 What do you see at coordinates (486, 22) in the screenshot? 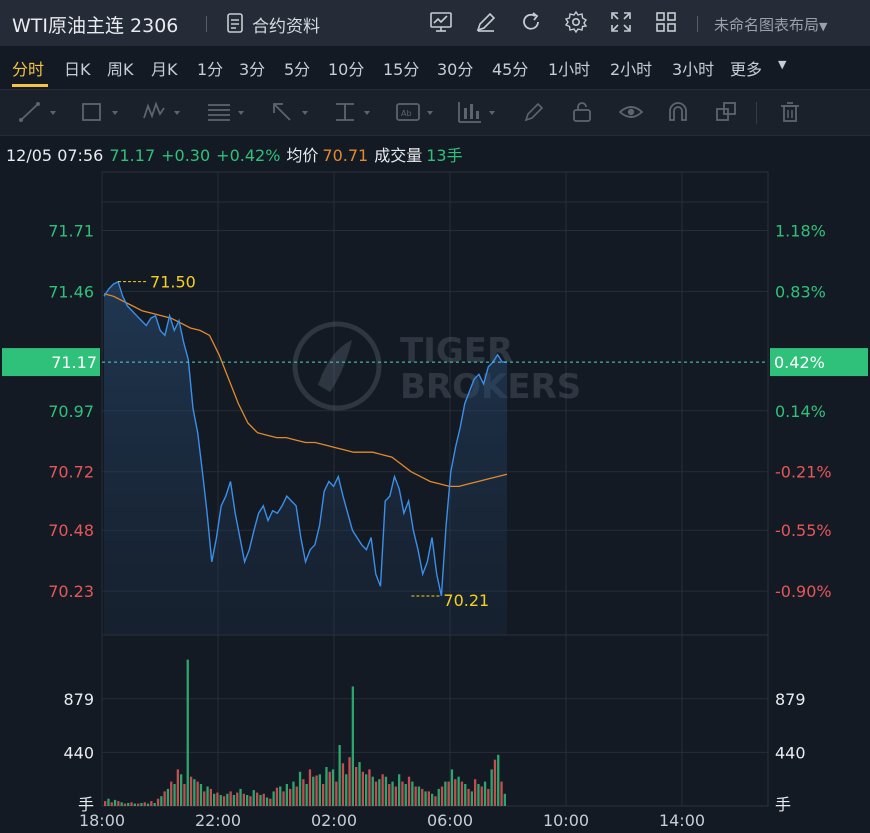
I see `pen-icon` at bounding box center [486, 22].